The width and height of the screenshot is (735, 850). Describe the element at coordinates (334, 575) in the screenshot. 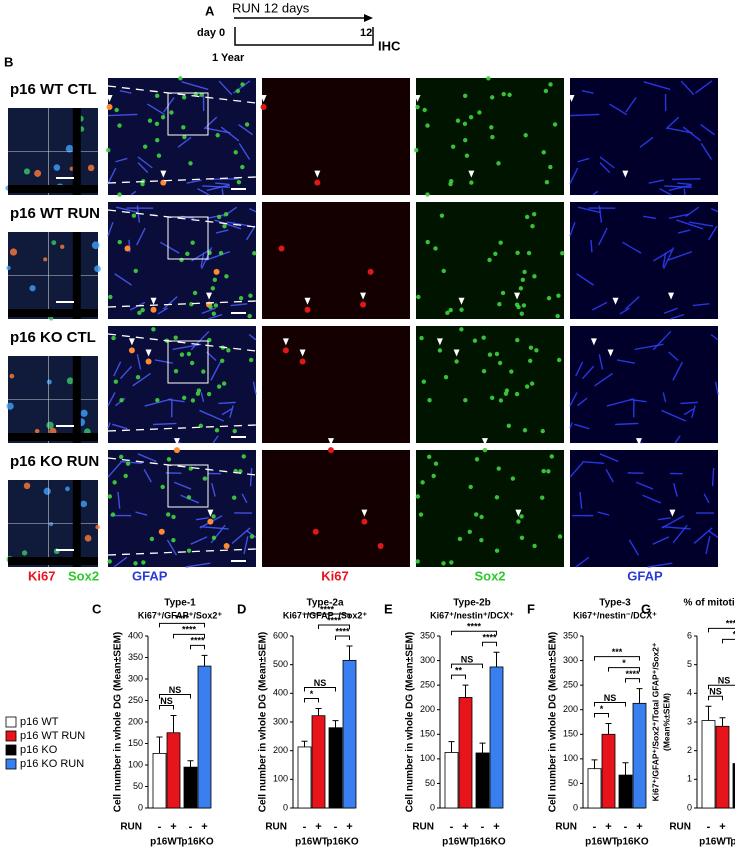

I see `channel-label: Ki67` at that location.